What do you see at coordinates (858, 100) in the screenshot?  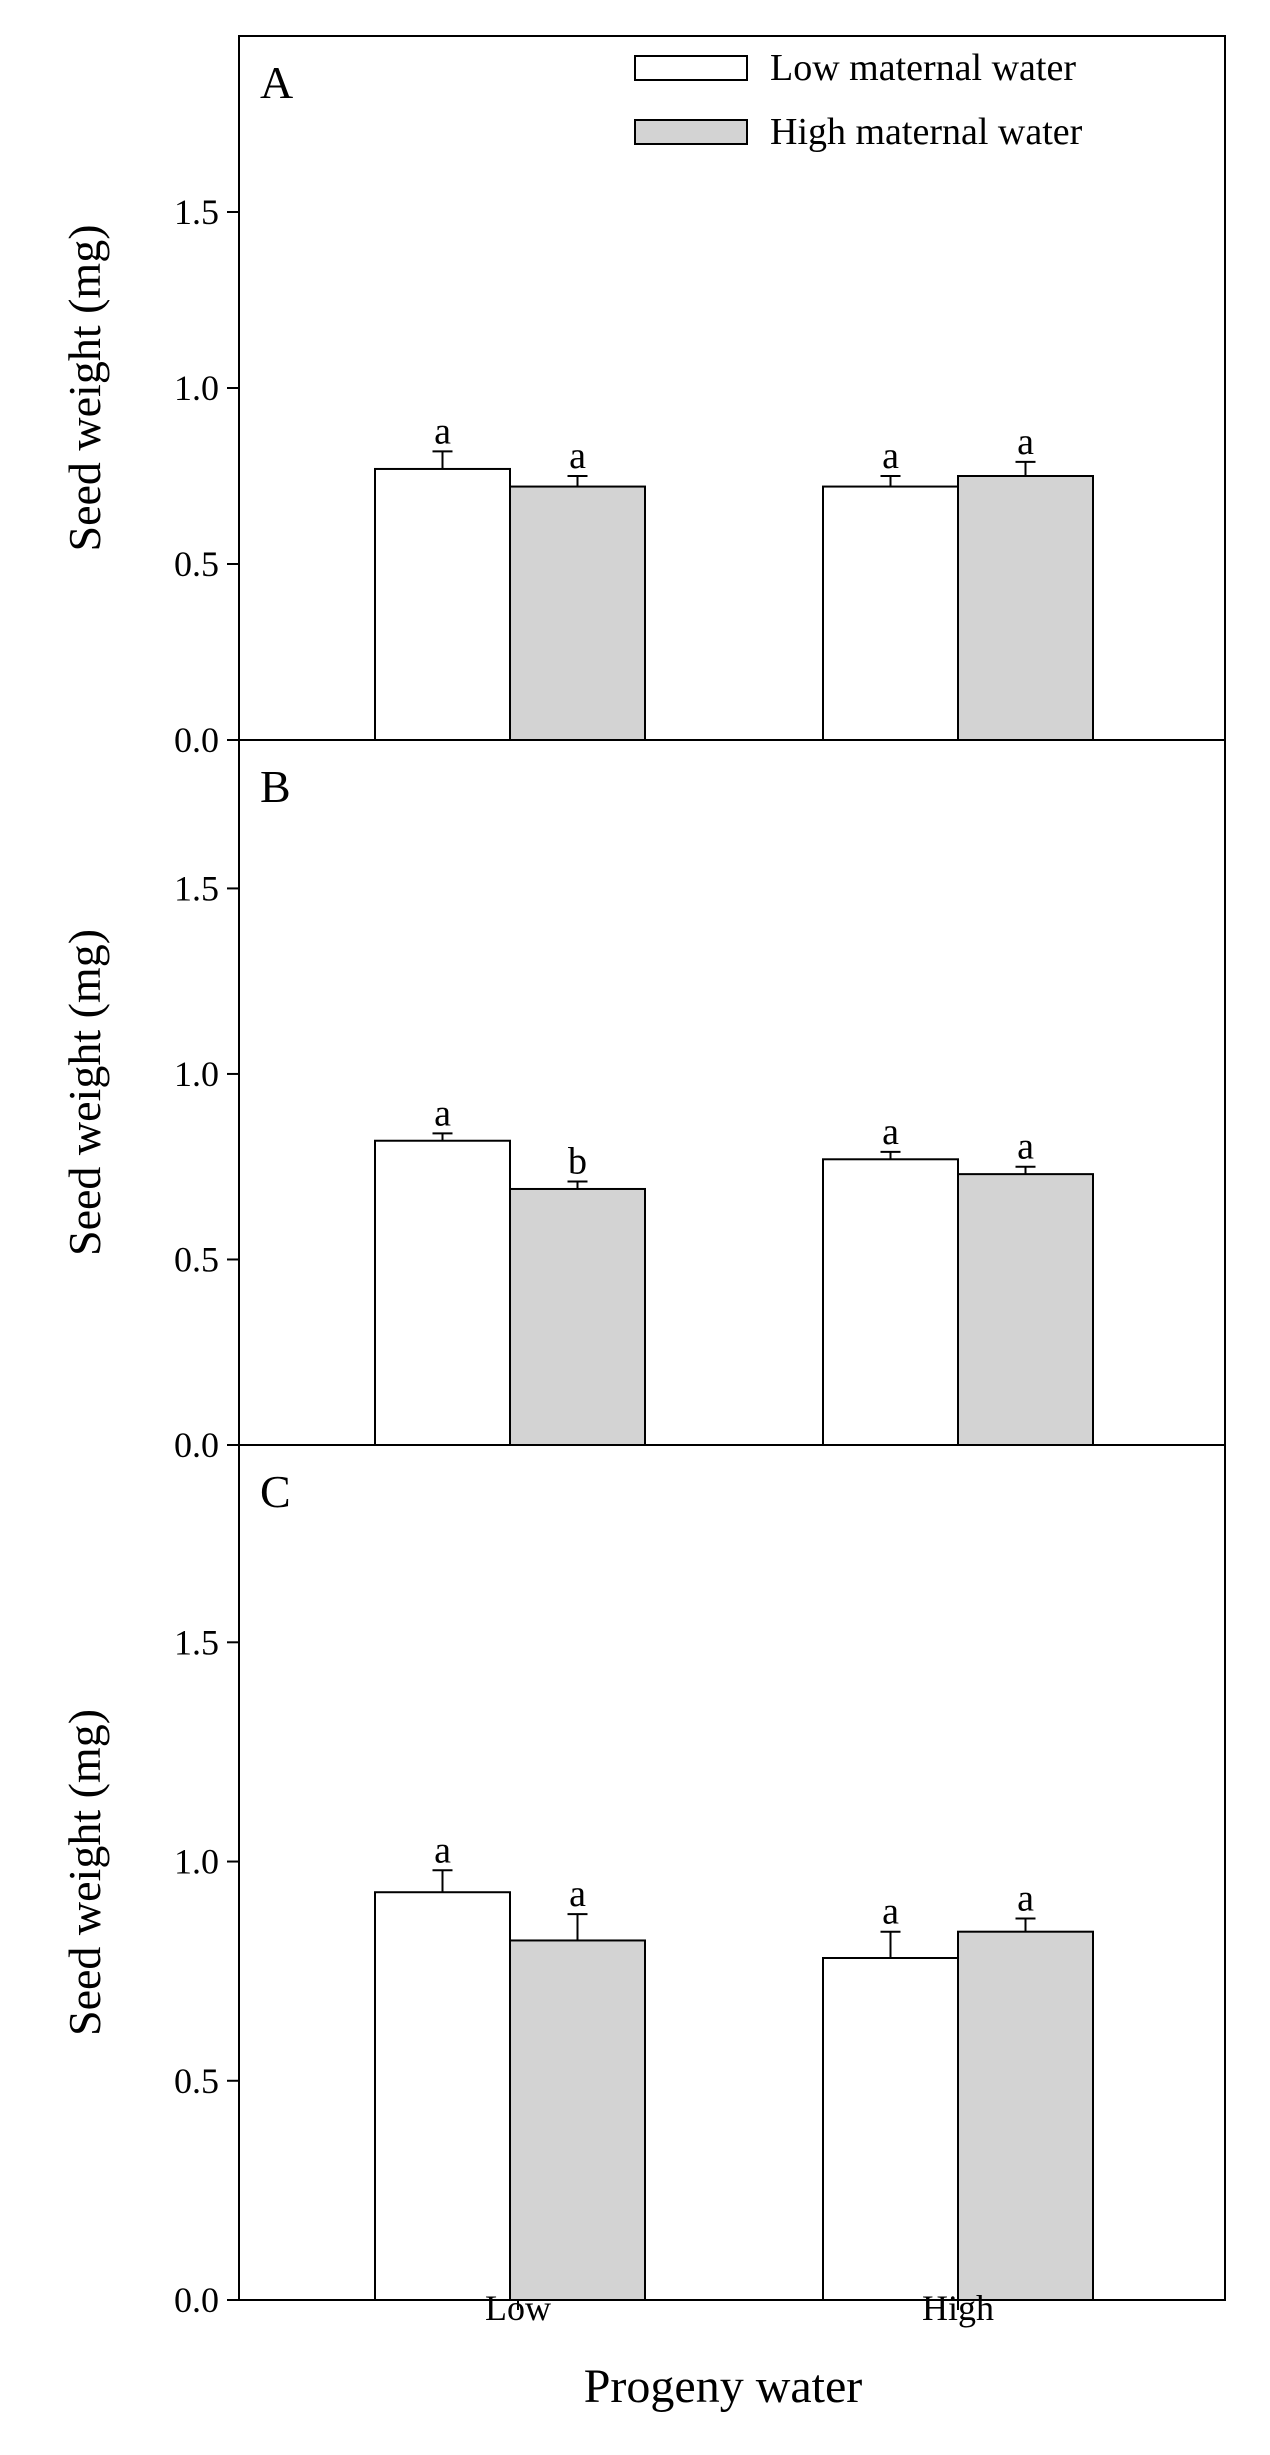 I see `legend: Low maternal water High maternal water` at bounding box center [858, 100].